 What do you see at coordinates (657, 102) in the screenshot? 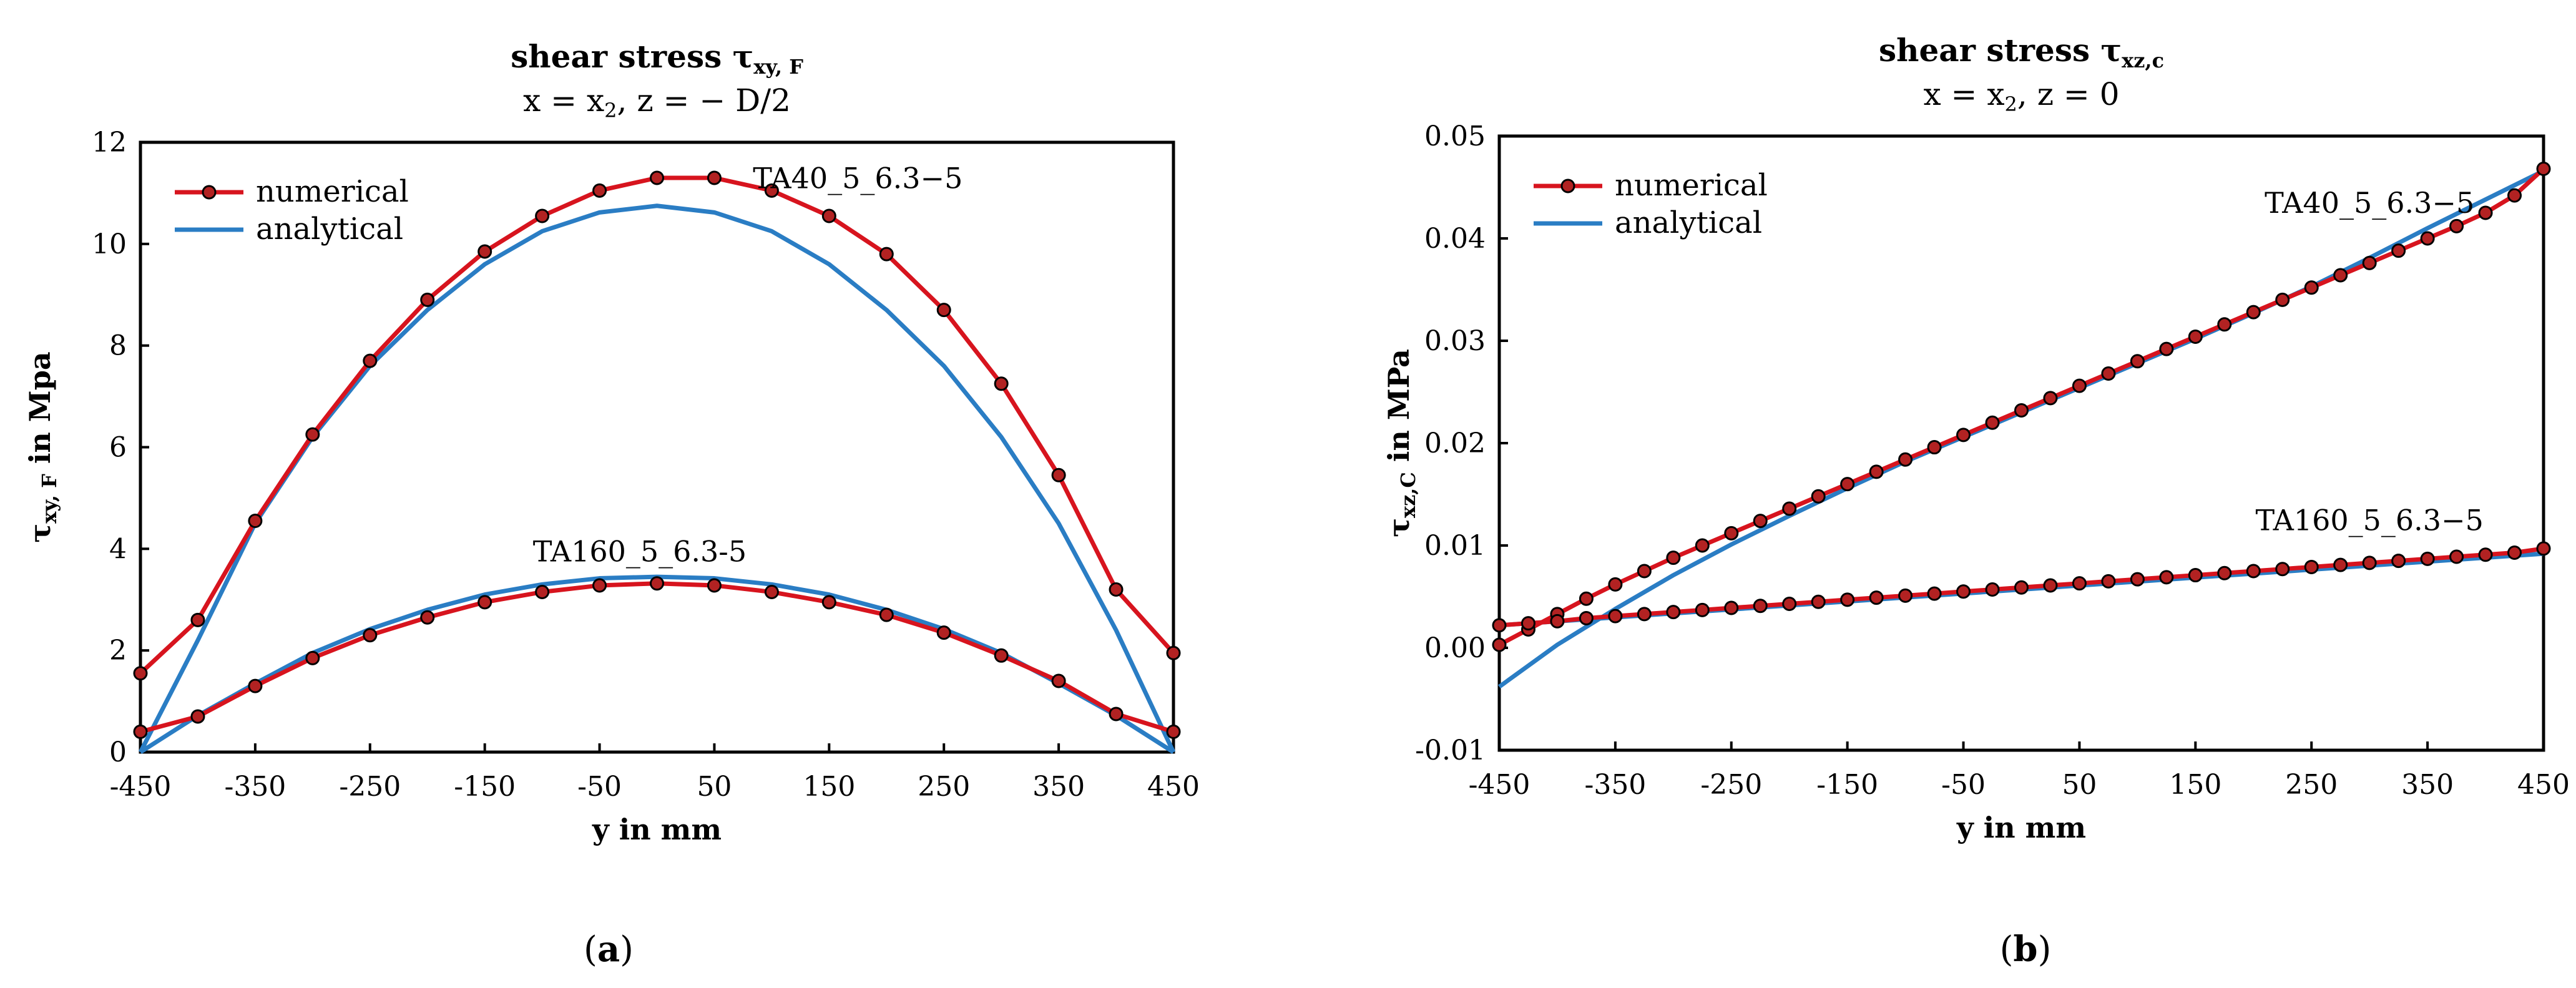
I see `chart-subtitle: x = x2, z = − D/2` at bounding box center [657, 102].